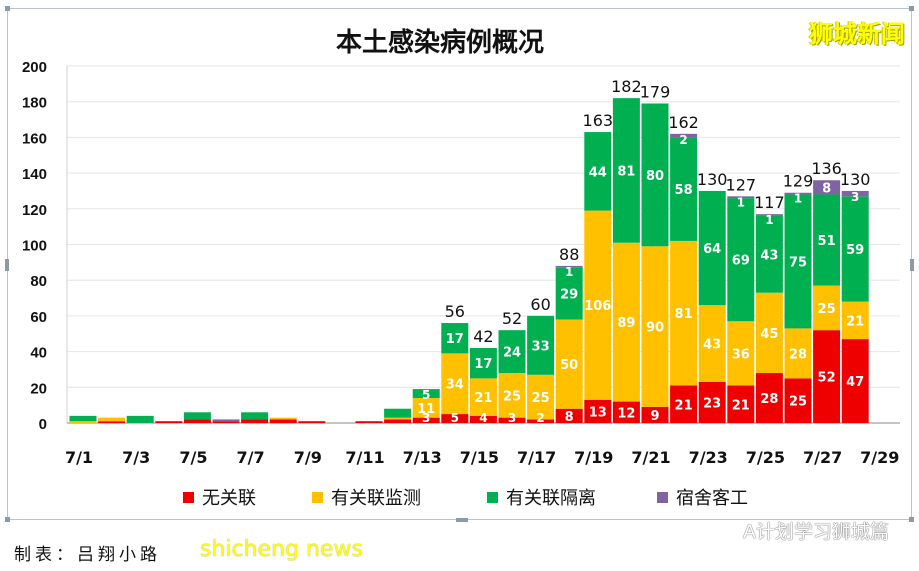  I want to click on legend-label: 无关联, so click(229, 498).